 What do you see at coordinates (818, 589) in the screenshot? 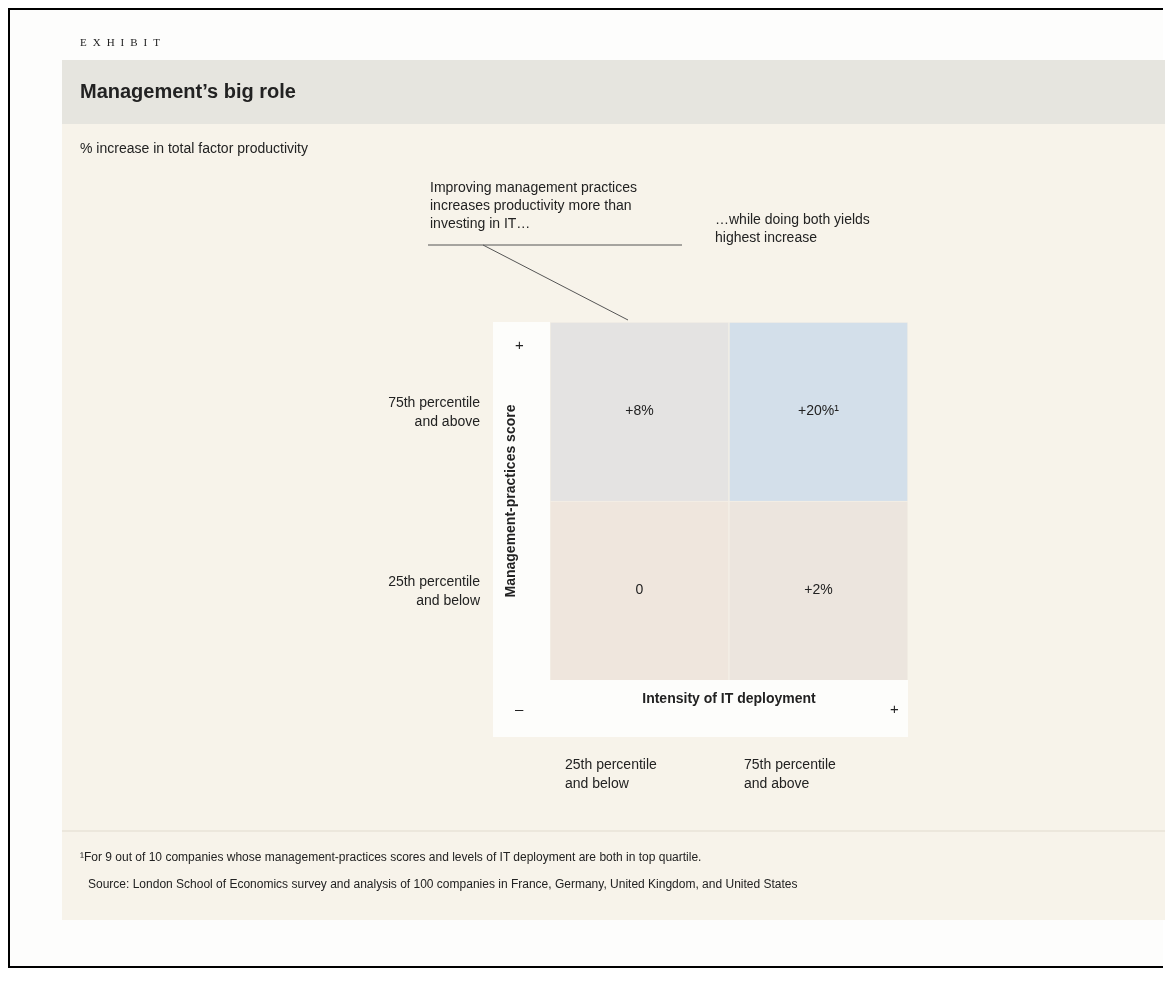
I see `data-label: +2%` at bounding box center [818, 589].